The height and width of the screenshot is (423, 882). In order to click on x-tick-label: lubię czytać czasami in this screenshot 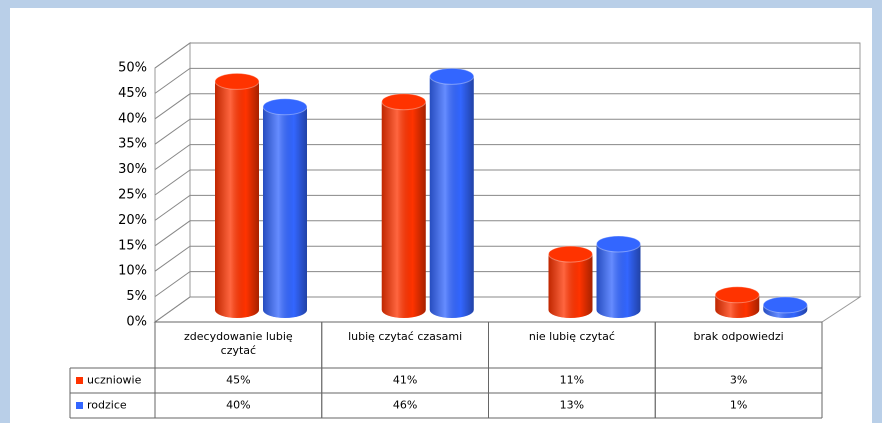, I will do `click(405, 336)`.